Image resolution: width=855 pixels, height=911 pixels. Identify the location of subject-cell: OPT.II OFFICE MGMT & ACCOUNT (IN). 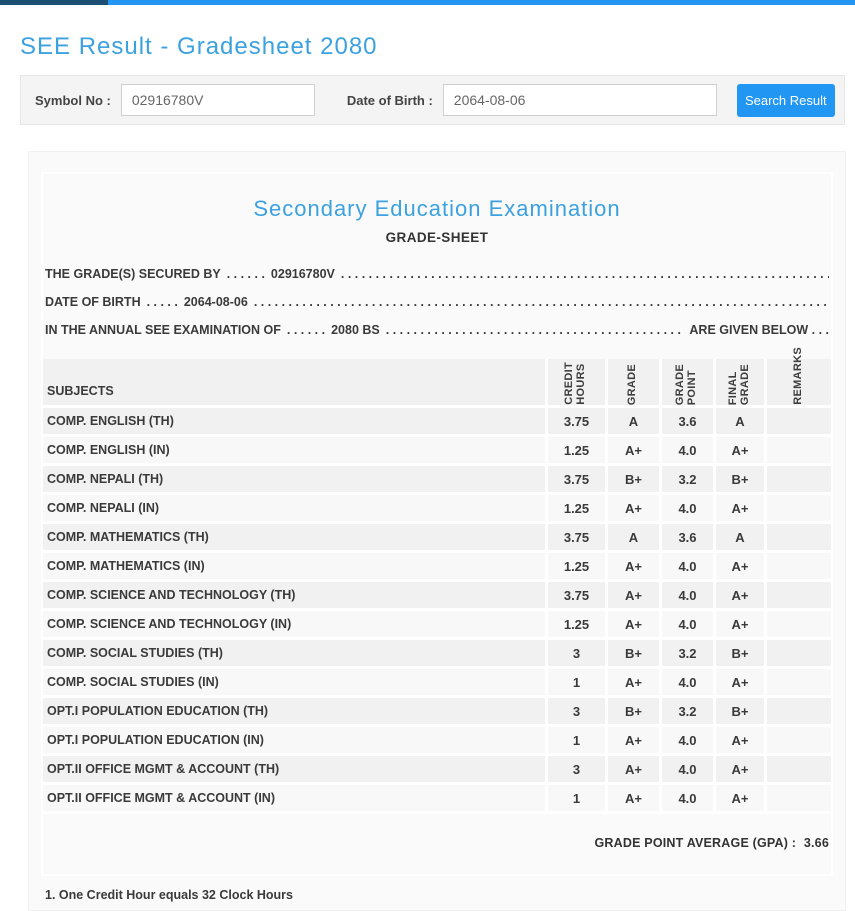
(161, 798).